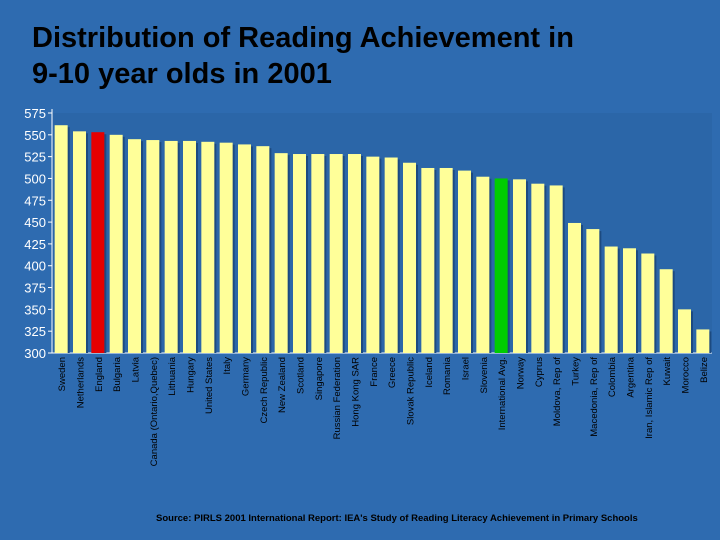 Image resolution: width=720 pixels, height=540 pixels. What do you see at coordinates (227, 366) in the screenshot?
I see `x-tick-label: Italy` at bounding box center [227, 366].